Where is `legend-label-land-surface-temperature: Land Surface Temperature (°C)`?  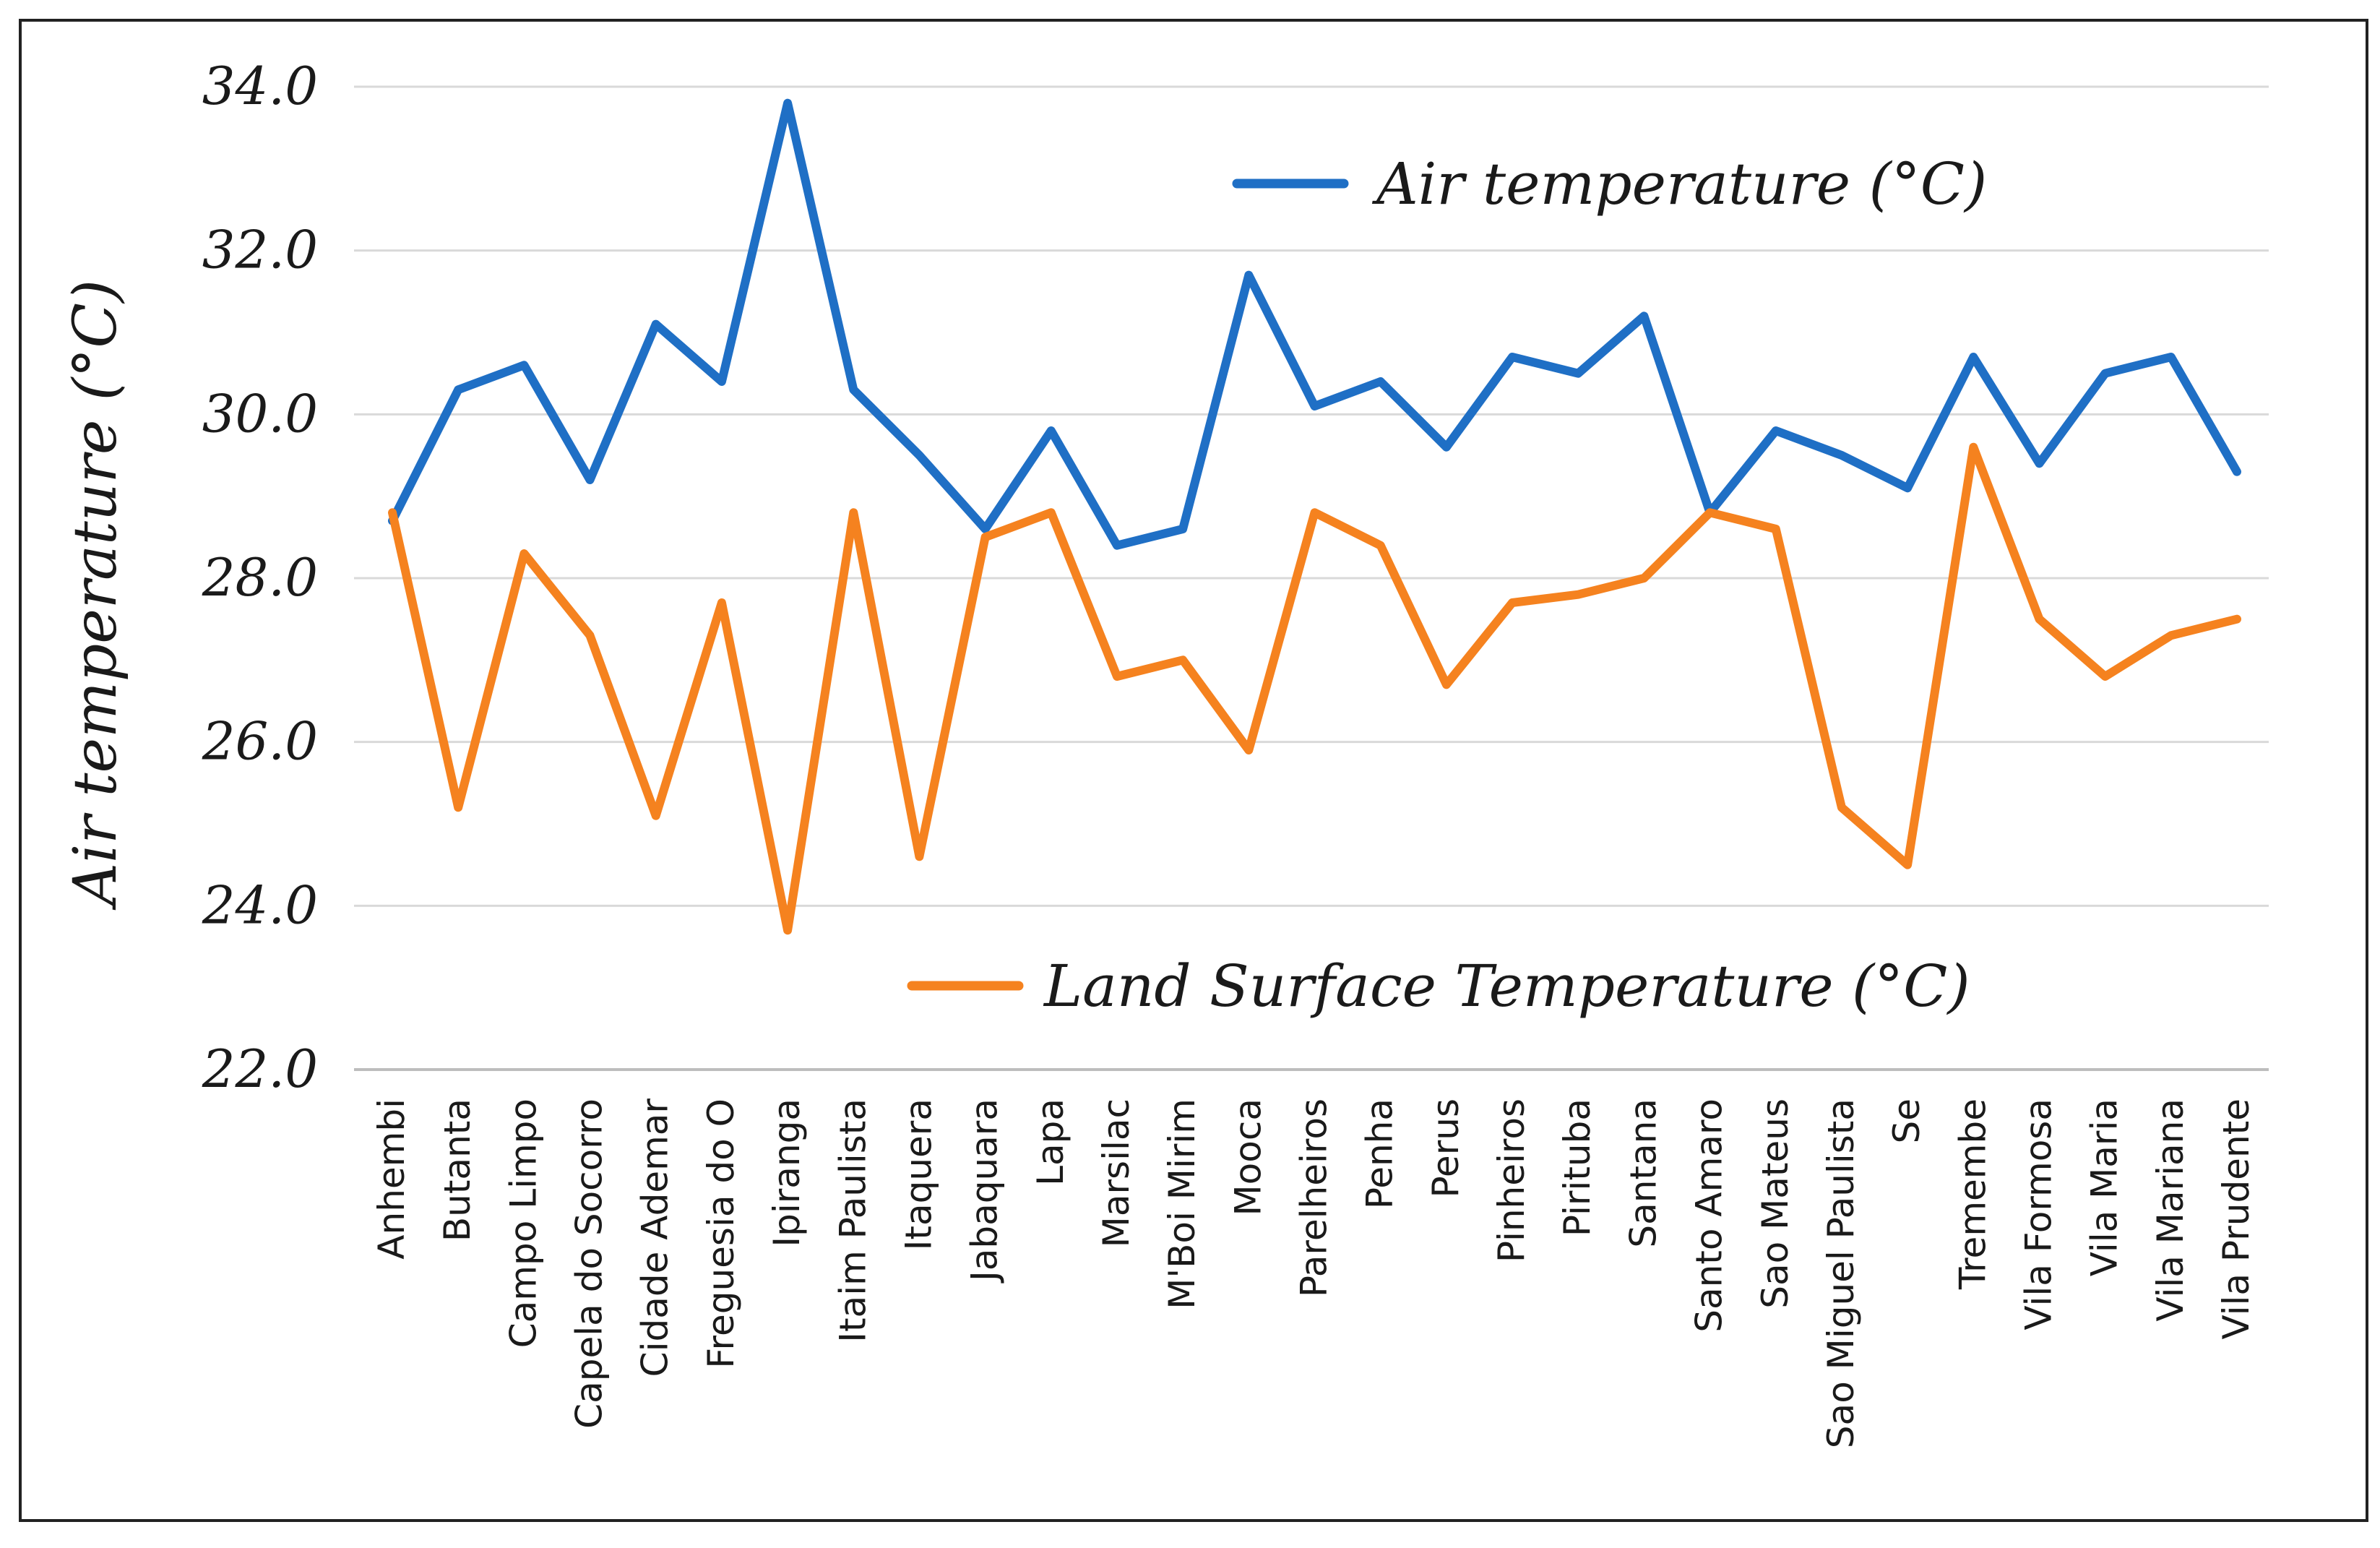 legend-label-land-surface-temperature: Land Surface Temperature (°C) is located at coordinates (1506, 986).